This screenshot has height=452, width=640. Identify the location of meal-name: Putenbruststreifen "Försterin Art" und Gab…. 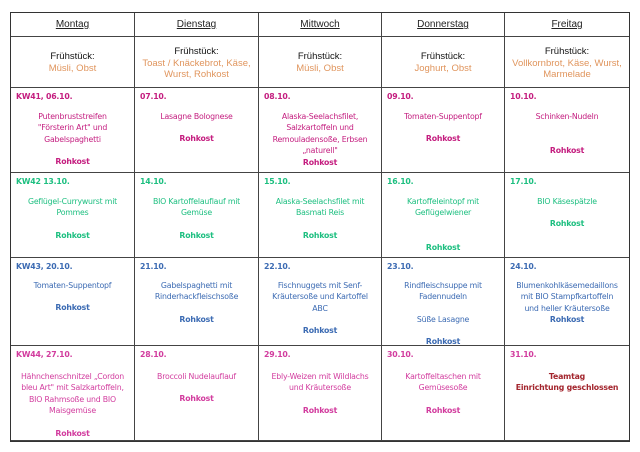
(72, 128).